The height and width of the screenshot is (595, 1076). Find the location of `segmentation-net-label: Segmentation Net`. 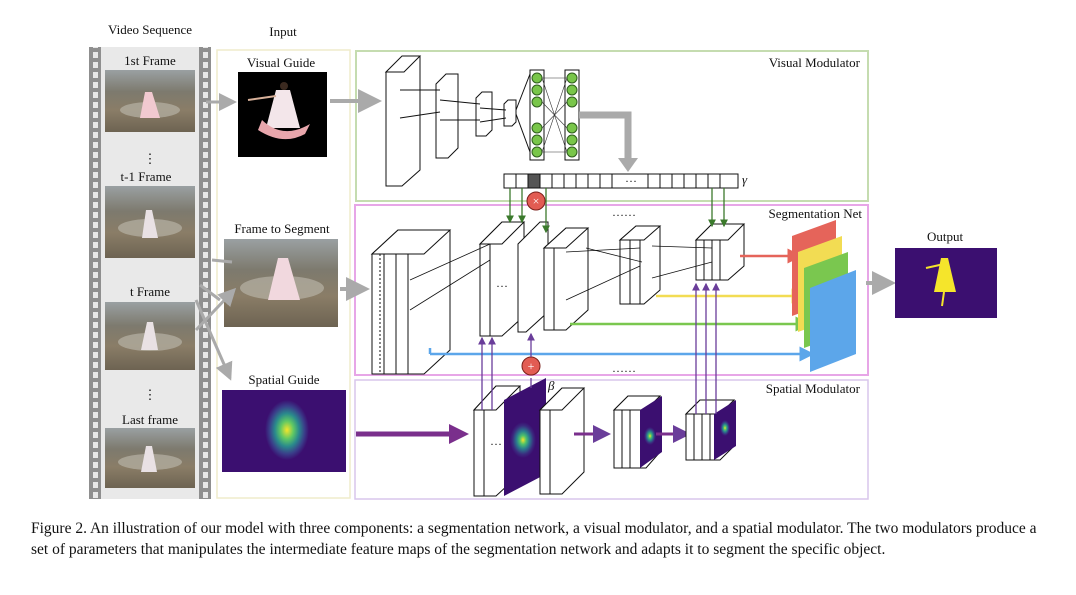

segmentation-net-label: Segmentation Net is located at coordinates (815, 213).